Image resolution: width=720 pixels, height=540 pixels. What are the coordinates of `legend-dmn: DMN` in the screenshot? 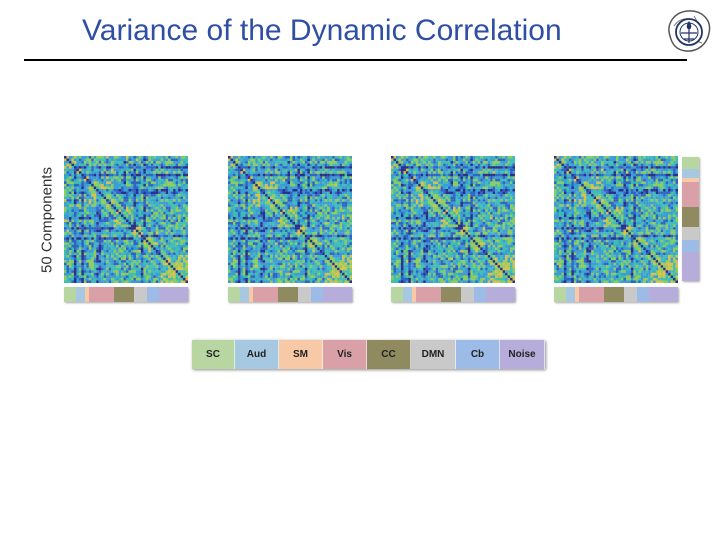 It's located at (433, 354).